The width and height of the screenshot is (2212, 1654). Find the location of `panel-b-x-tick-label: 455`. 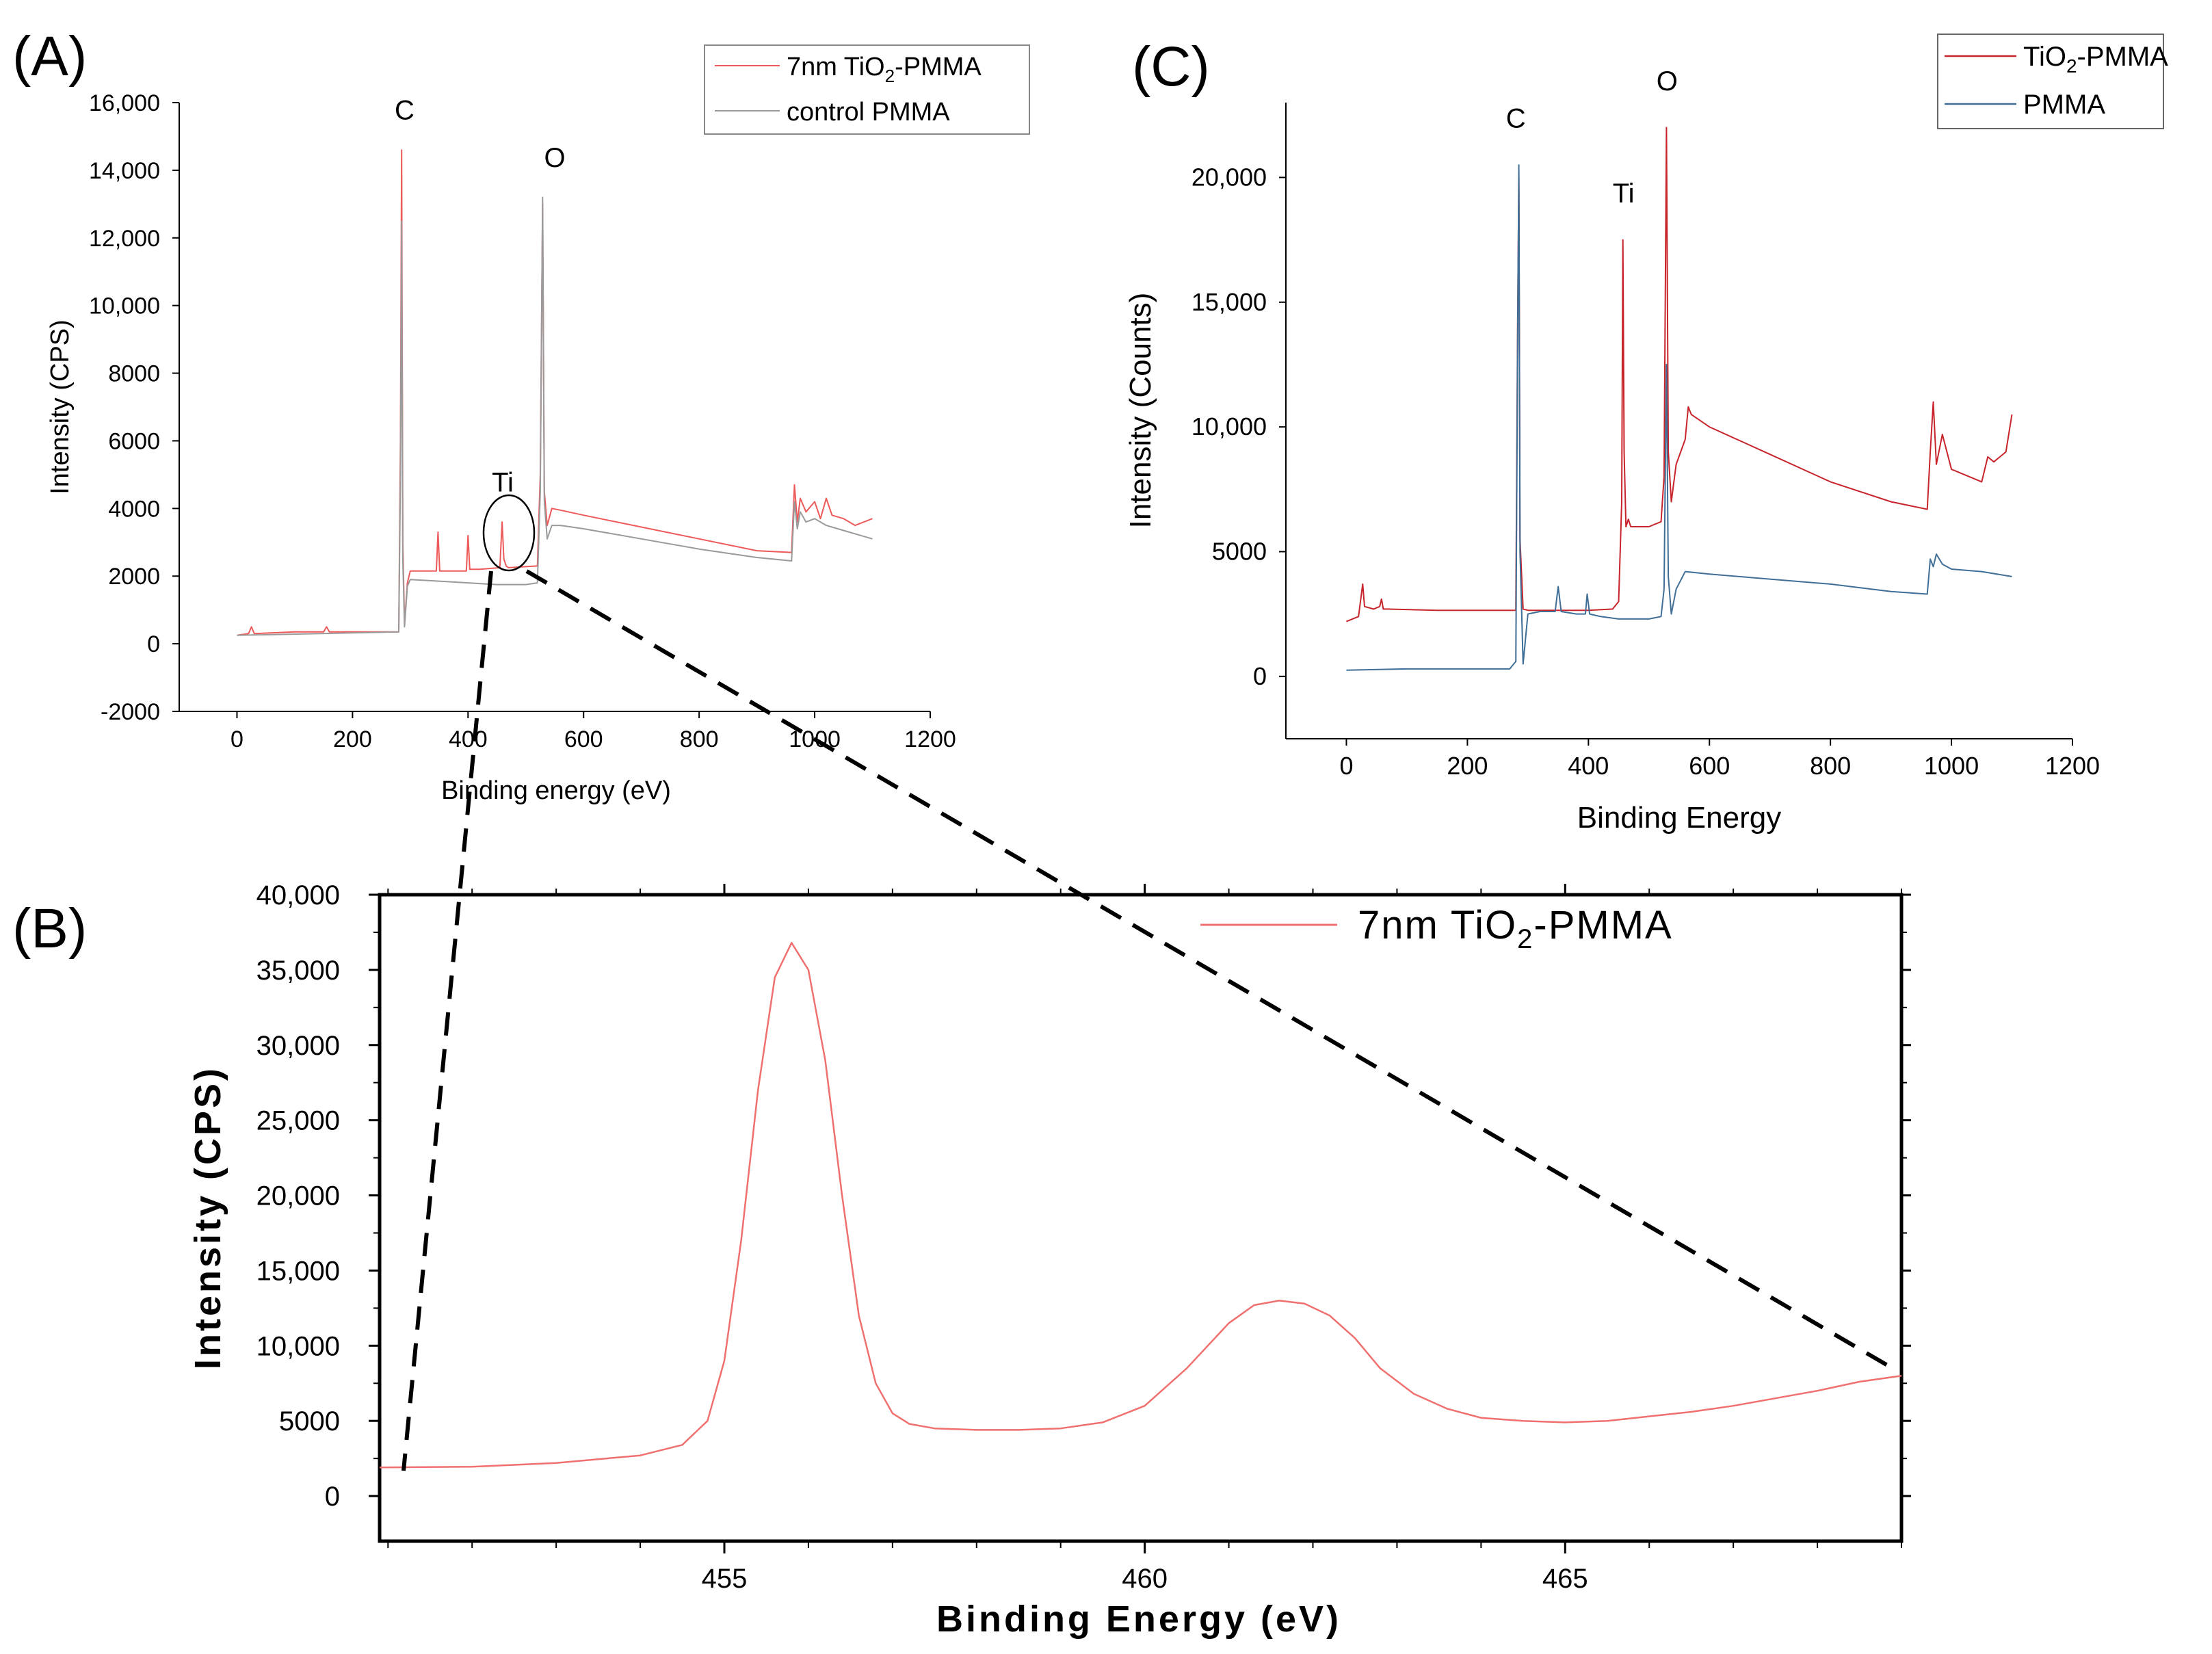

panel-b-x-tick-label: 455 is located at coordinates (725, 1579).